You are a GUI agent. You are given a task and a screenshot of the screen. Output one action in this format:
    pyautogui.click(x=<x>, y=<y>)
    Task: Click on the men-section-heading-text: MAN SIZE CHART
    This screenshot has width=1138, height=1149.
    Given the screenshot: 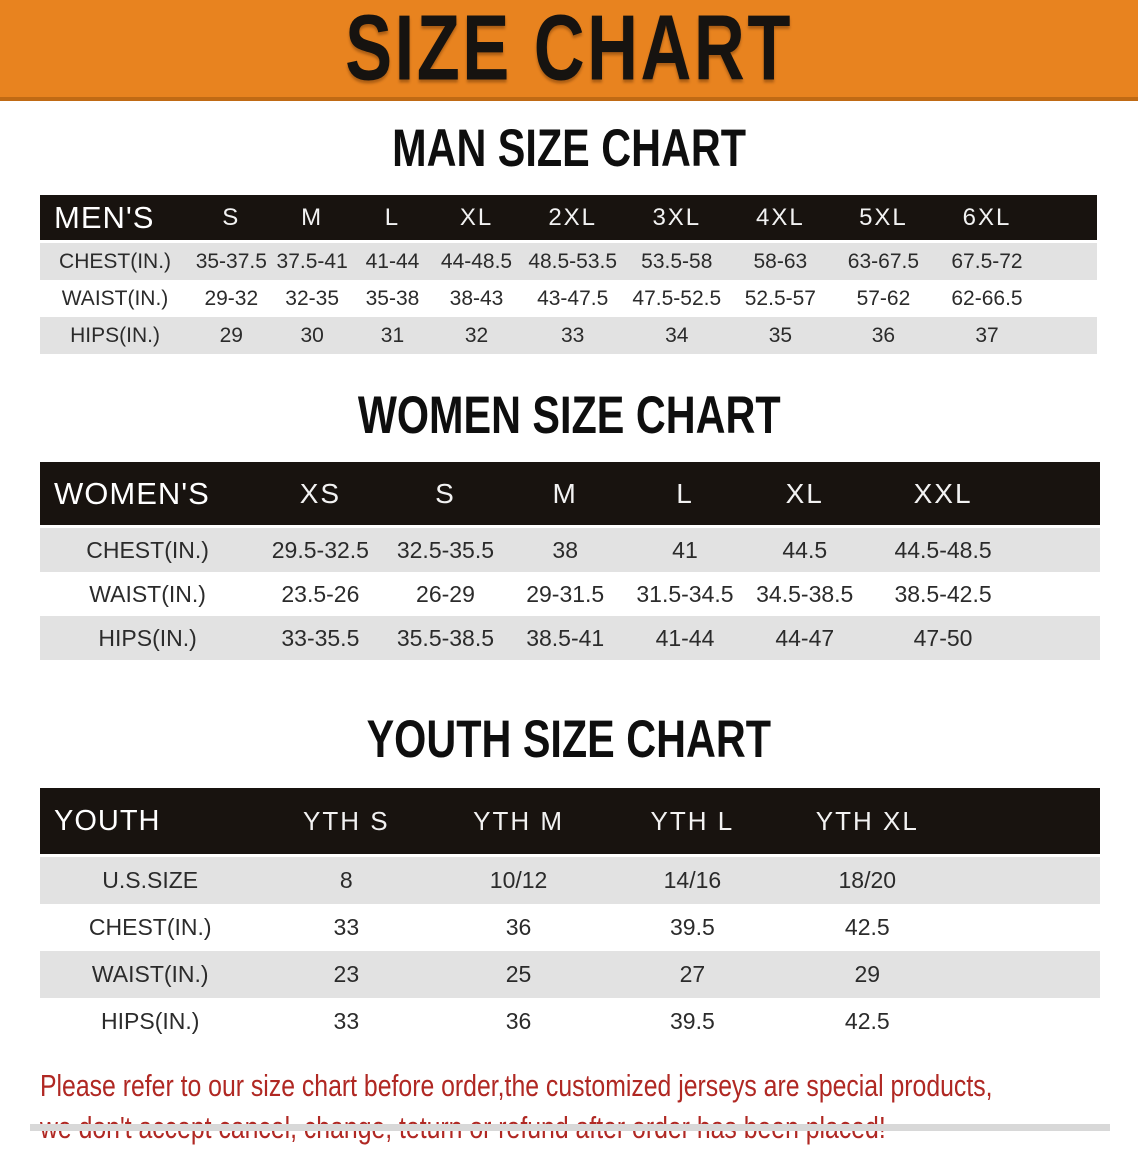 What is the action you would take?
    pyautogui.click(x=569, y=147)
    